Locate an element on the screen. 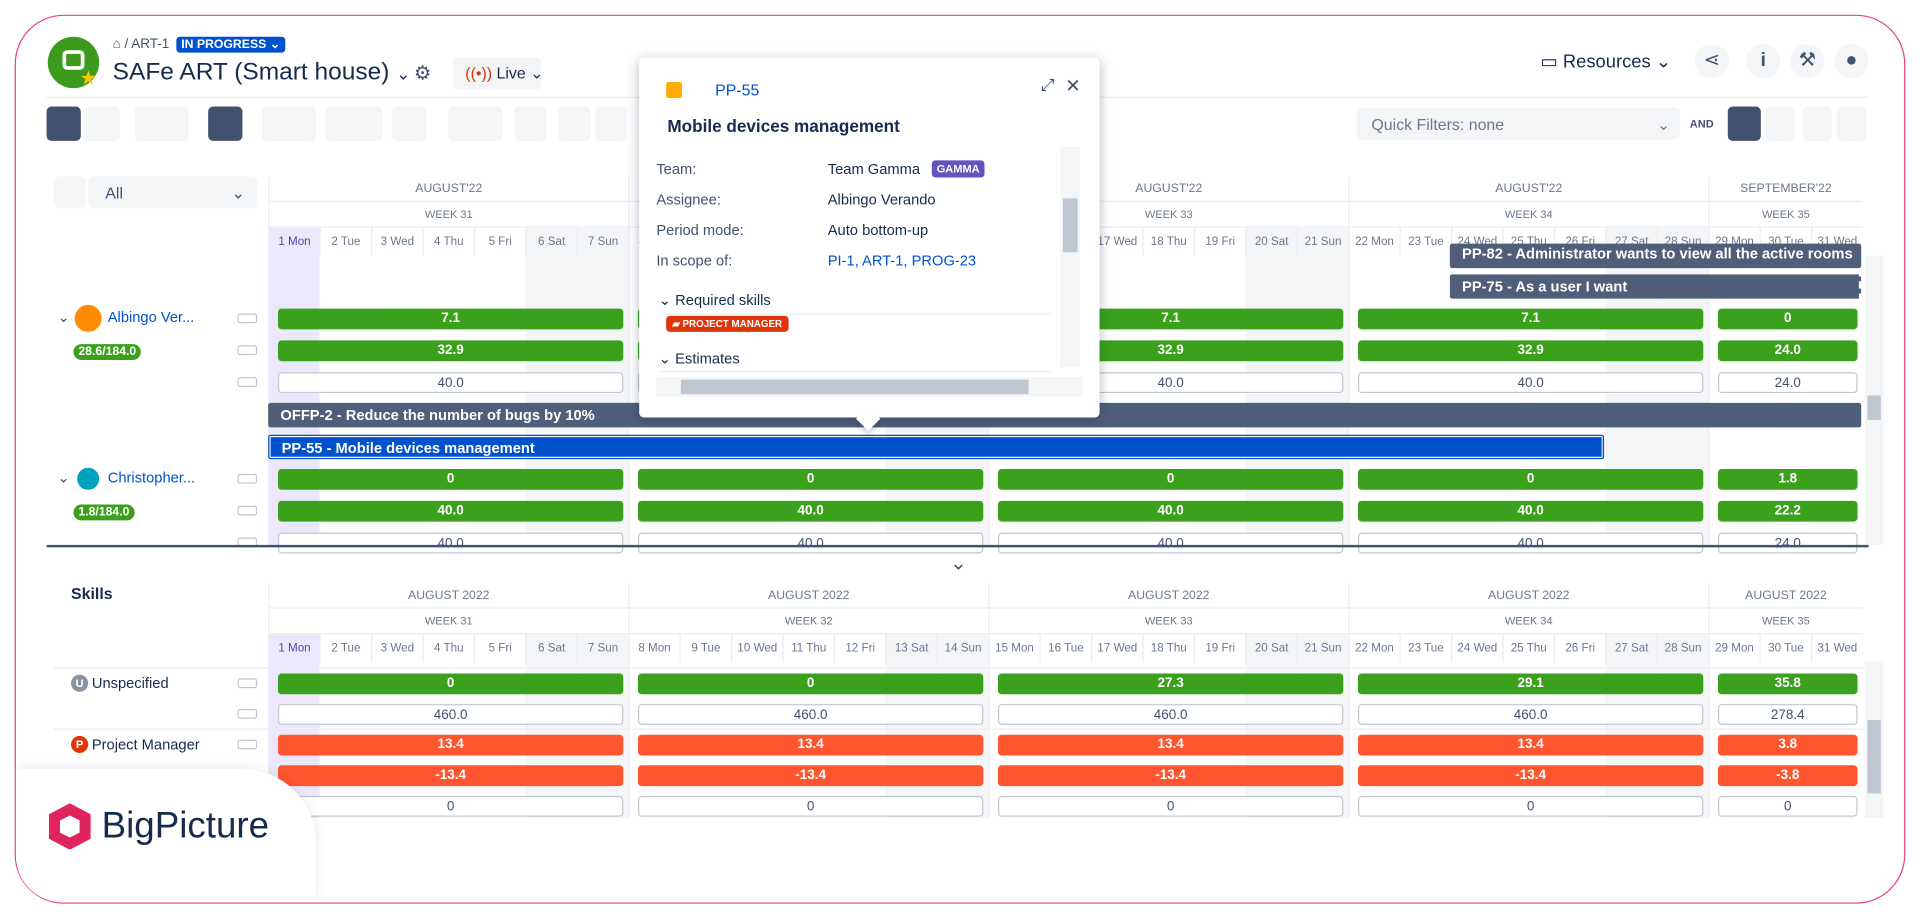 Image resolution: width=1920 pixels, height=920 pixels. estimates-text: Estimates is located at coordinates (707, 359).